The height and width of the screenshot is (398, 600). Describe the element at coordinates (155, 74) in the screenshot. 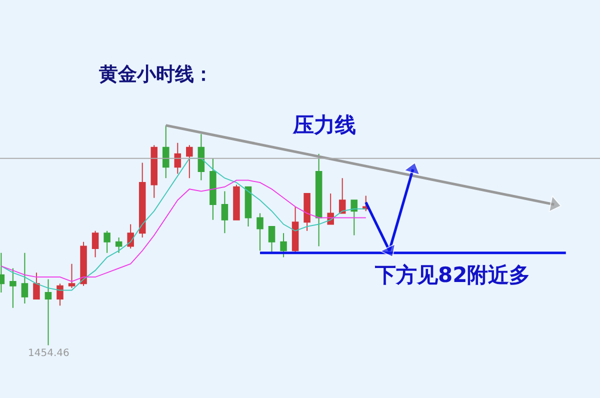

I see `chart-title: 黄金小时线：` at that location.